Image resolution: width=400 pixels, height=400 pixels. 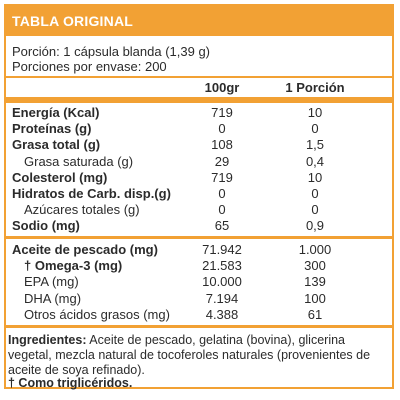 What do you see at coordinates (73, 266) in the screenshot?
I see `nutrient-label: † Omega-3 (mg)` at bounding box center [73, 266].